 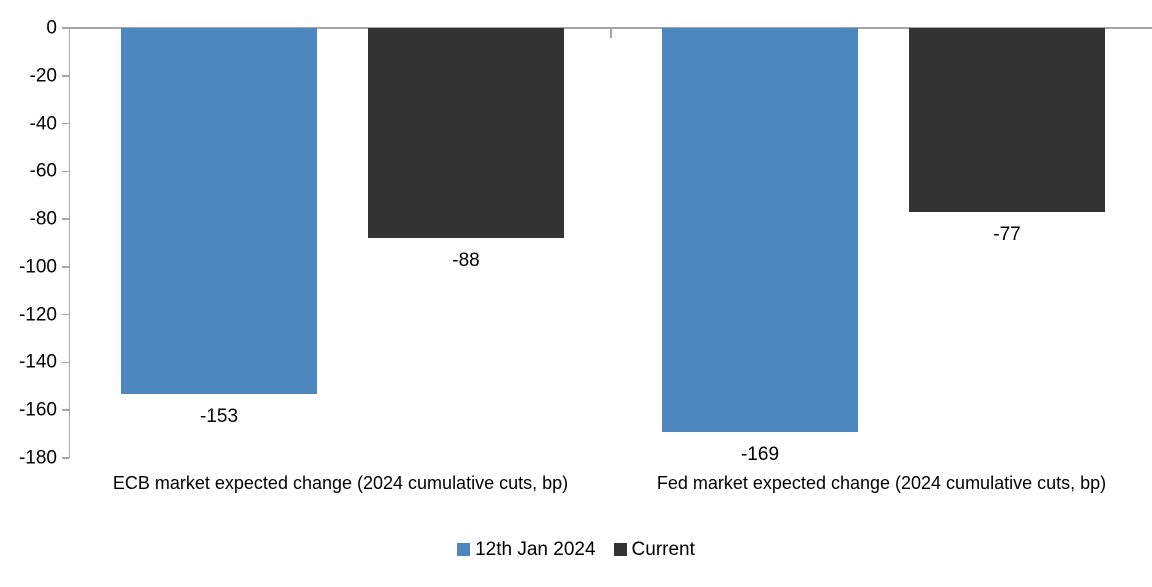 What do you see at coordinates (607, 28) in the screenshot?
I see `zero-axis-line` at bounding box center [607, 28].